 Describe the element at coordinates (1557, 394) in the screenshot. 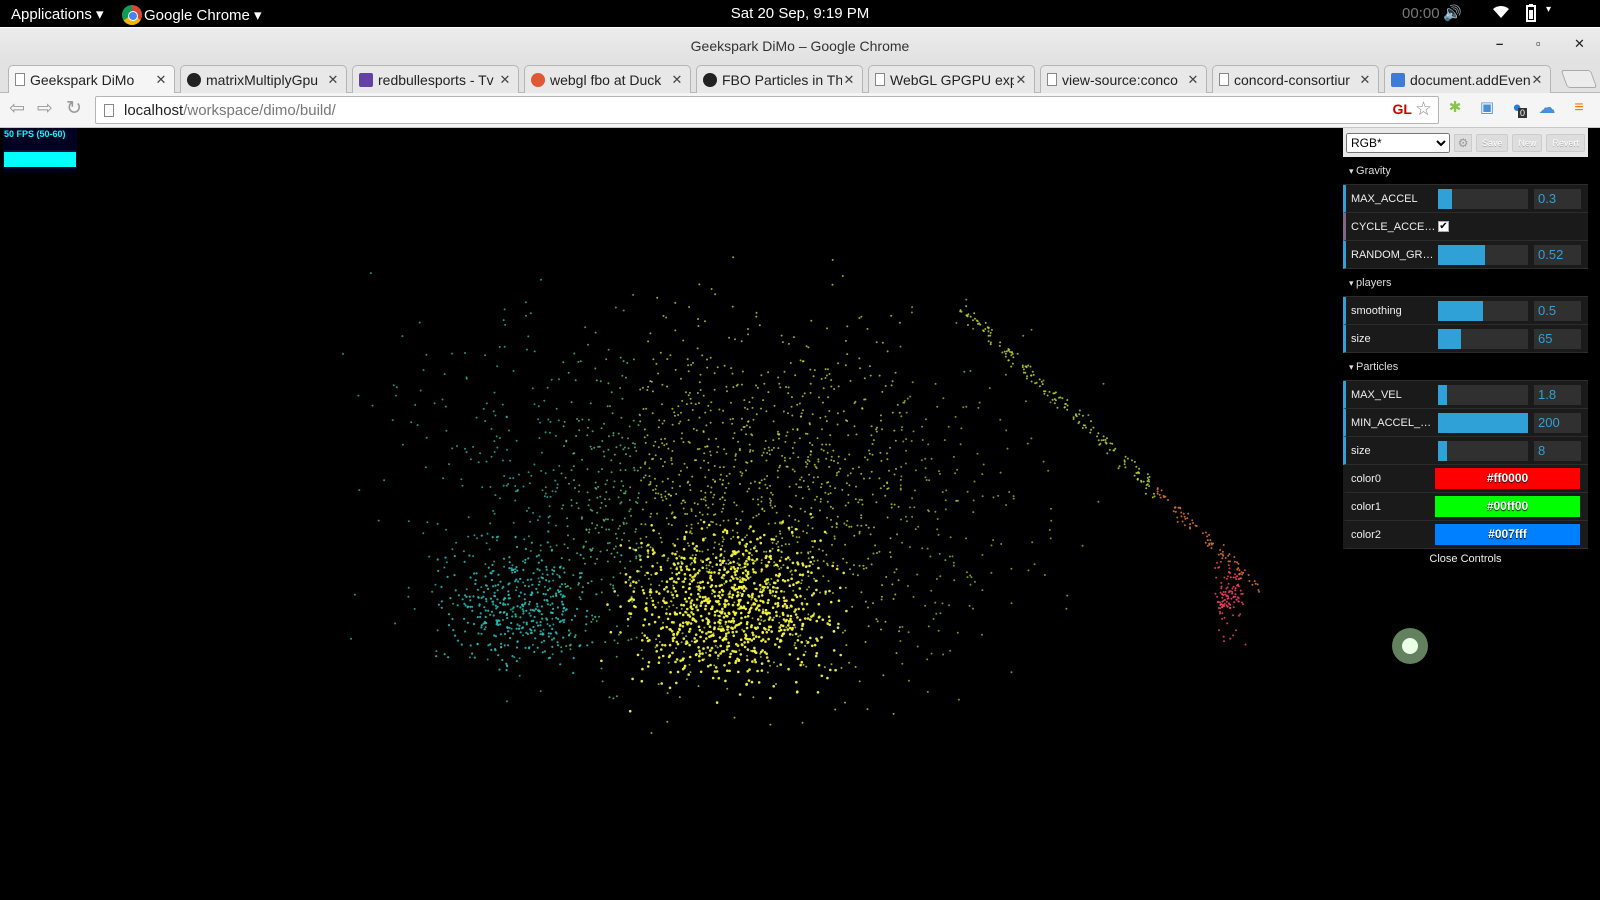

I see `max-vel-input: 1.8` at that location.